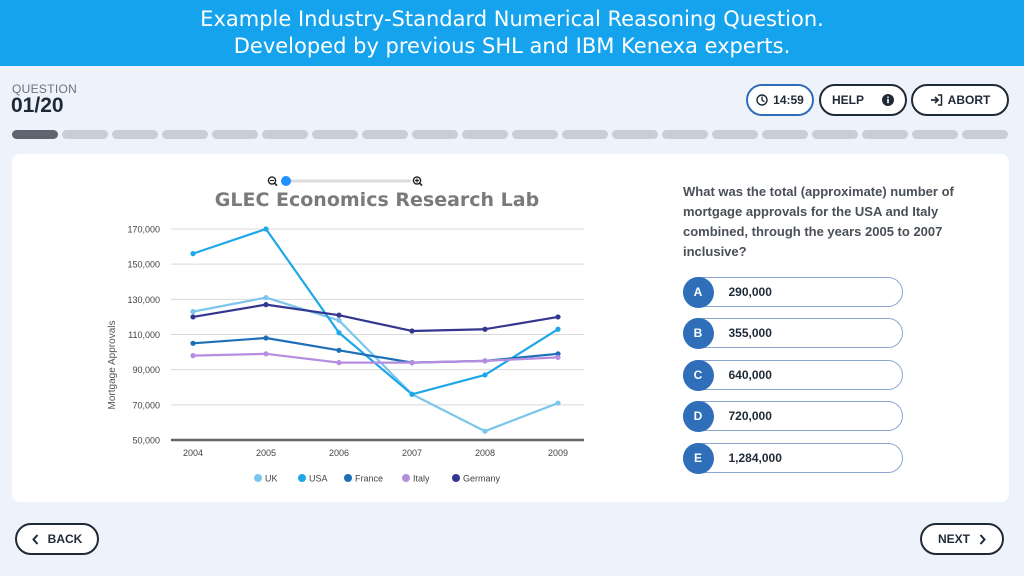  I want to click on legend-label-italy: Italy, so click(421, 479).